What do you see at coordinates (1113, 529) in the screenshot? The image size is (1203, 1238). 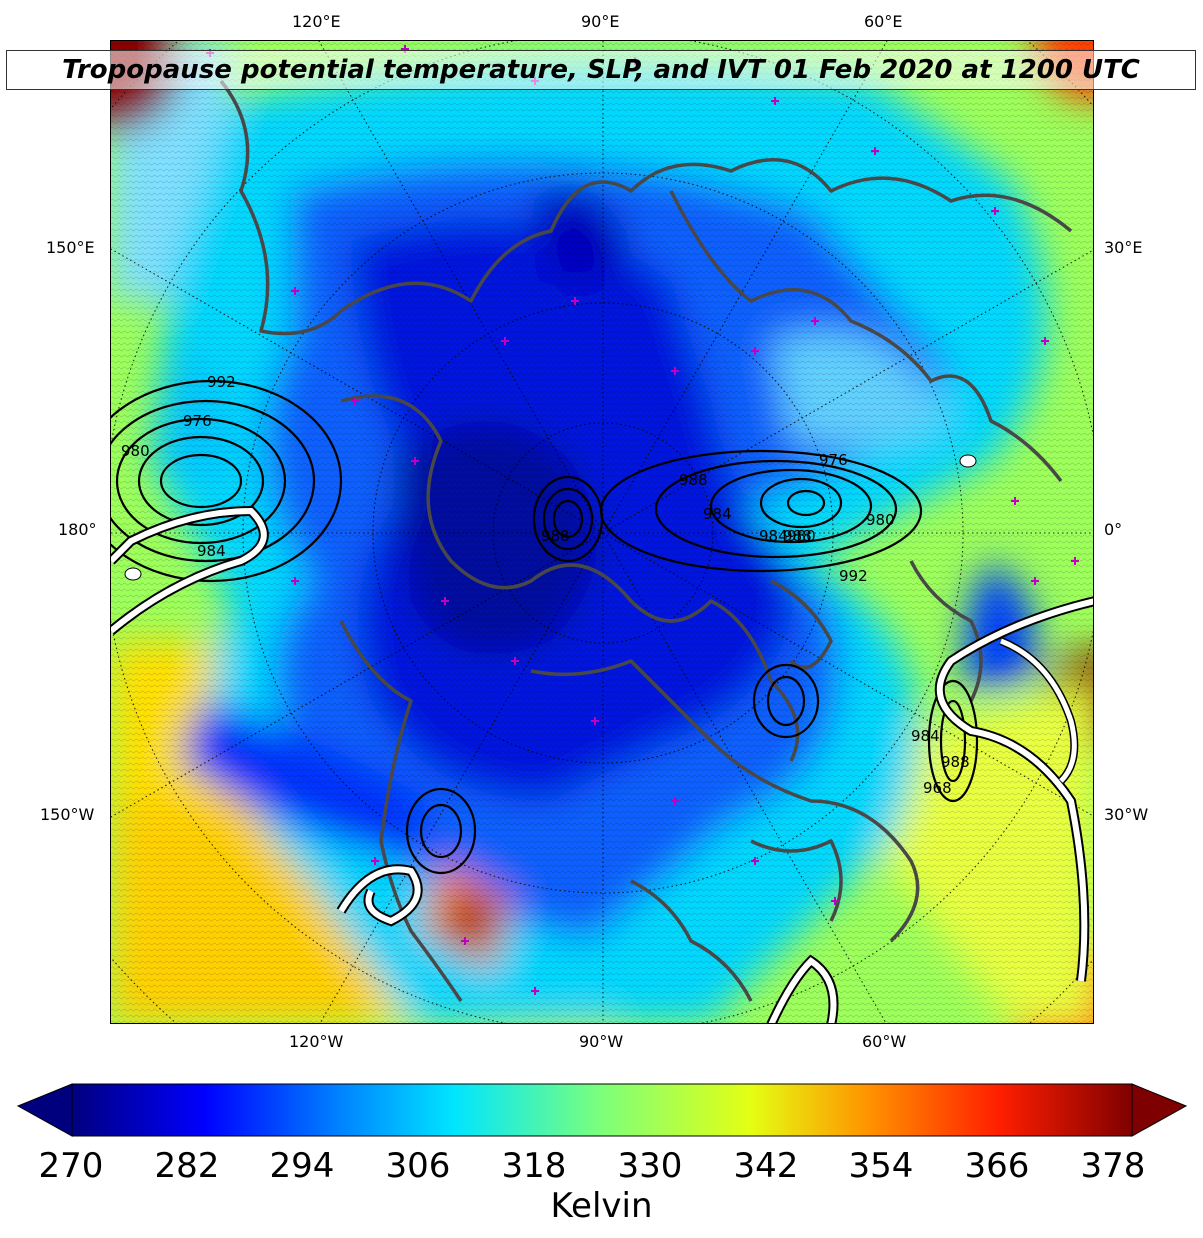 I see `lon-label-right: 0°` at bounding box center [1113, 529].